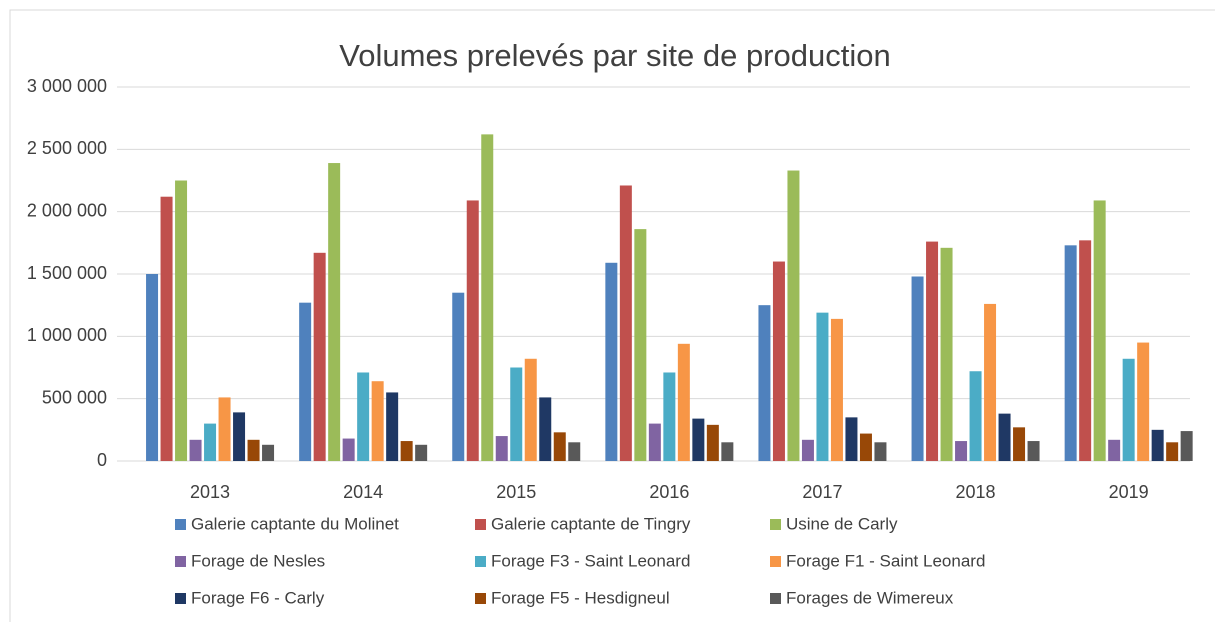 Image resolution: width=1215 pixels, height=622 pixels. Describe the element at coordinates (363, 492) in the screenshot. I see `x-tick-label: 2014` at that location.